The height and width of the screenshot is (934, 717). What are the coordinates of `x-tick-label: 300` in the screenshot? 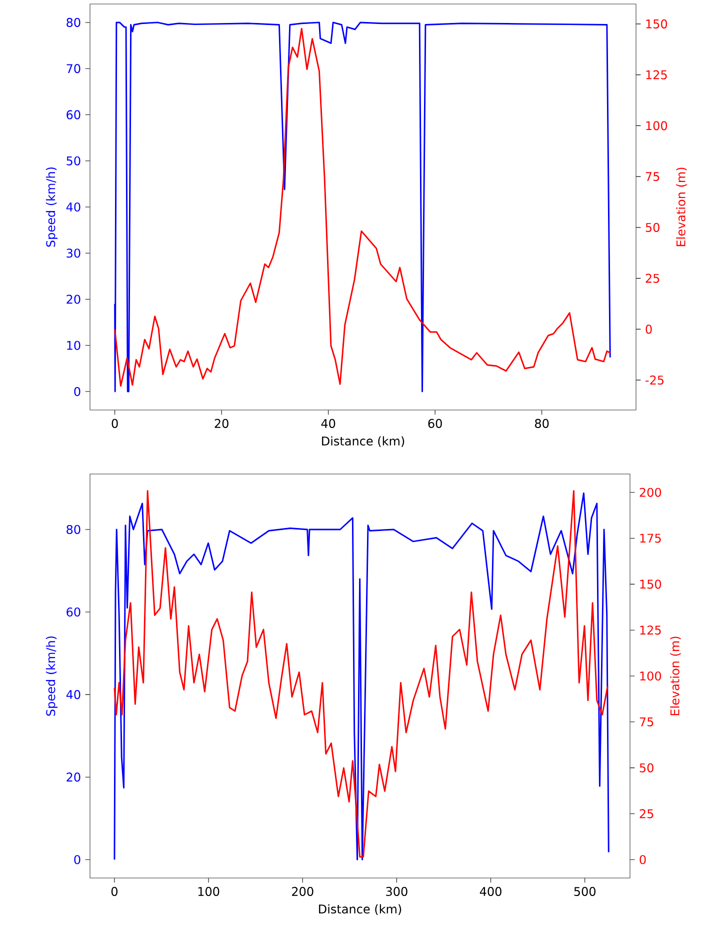 It's located at (397, 891).